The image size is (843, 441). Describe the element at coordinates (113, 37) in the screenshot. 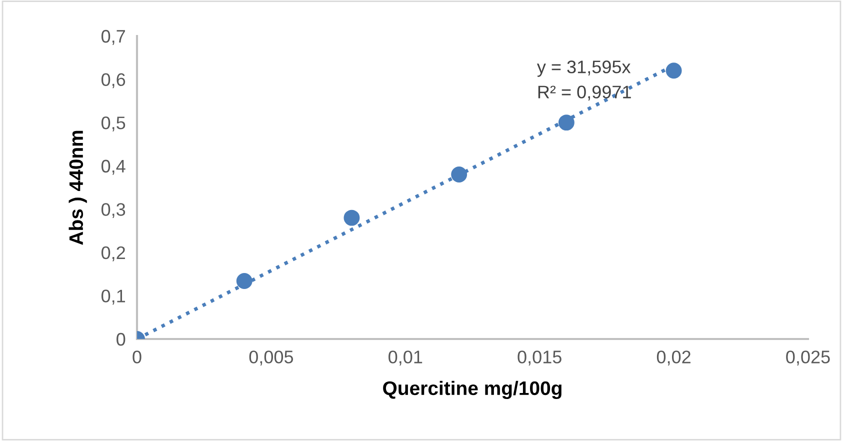

I see `y-tick-label: 0,7` at that location.